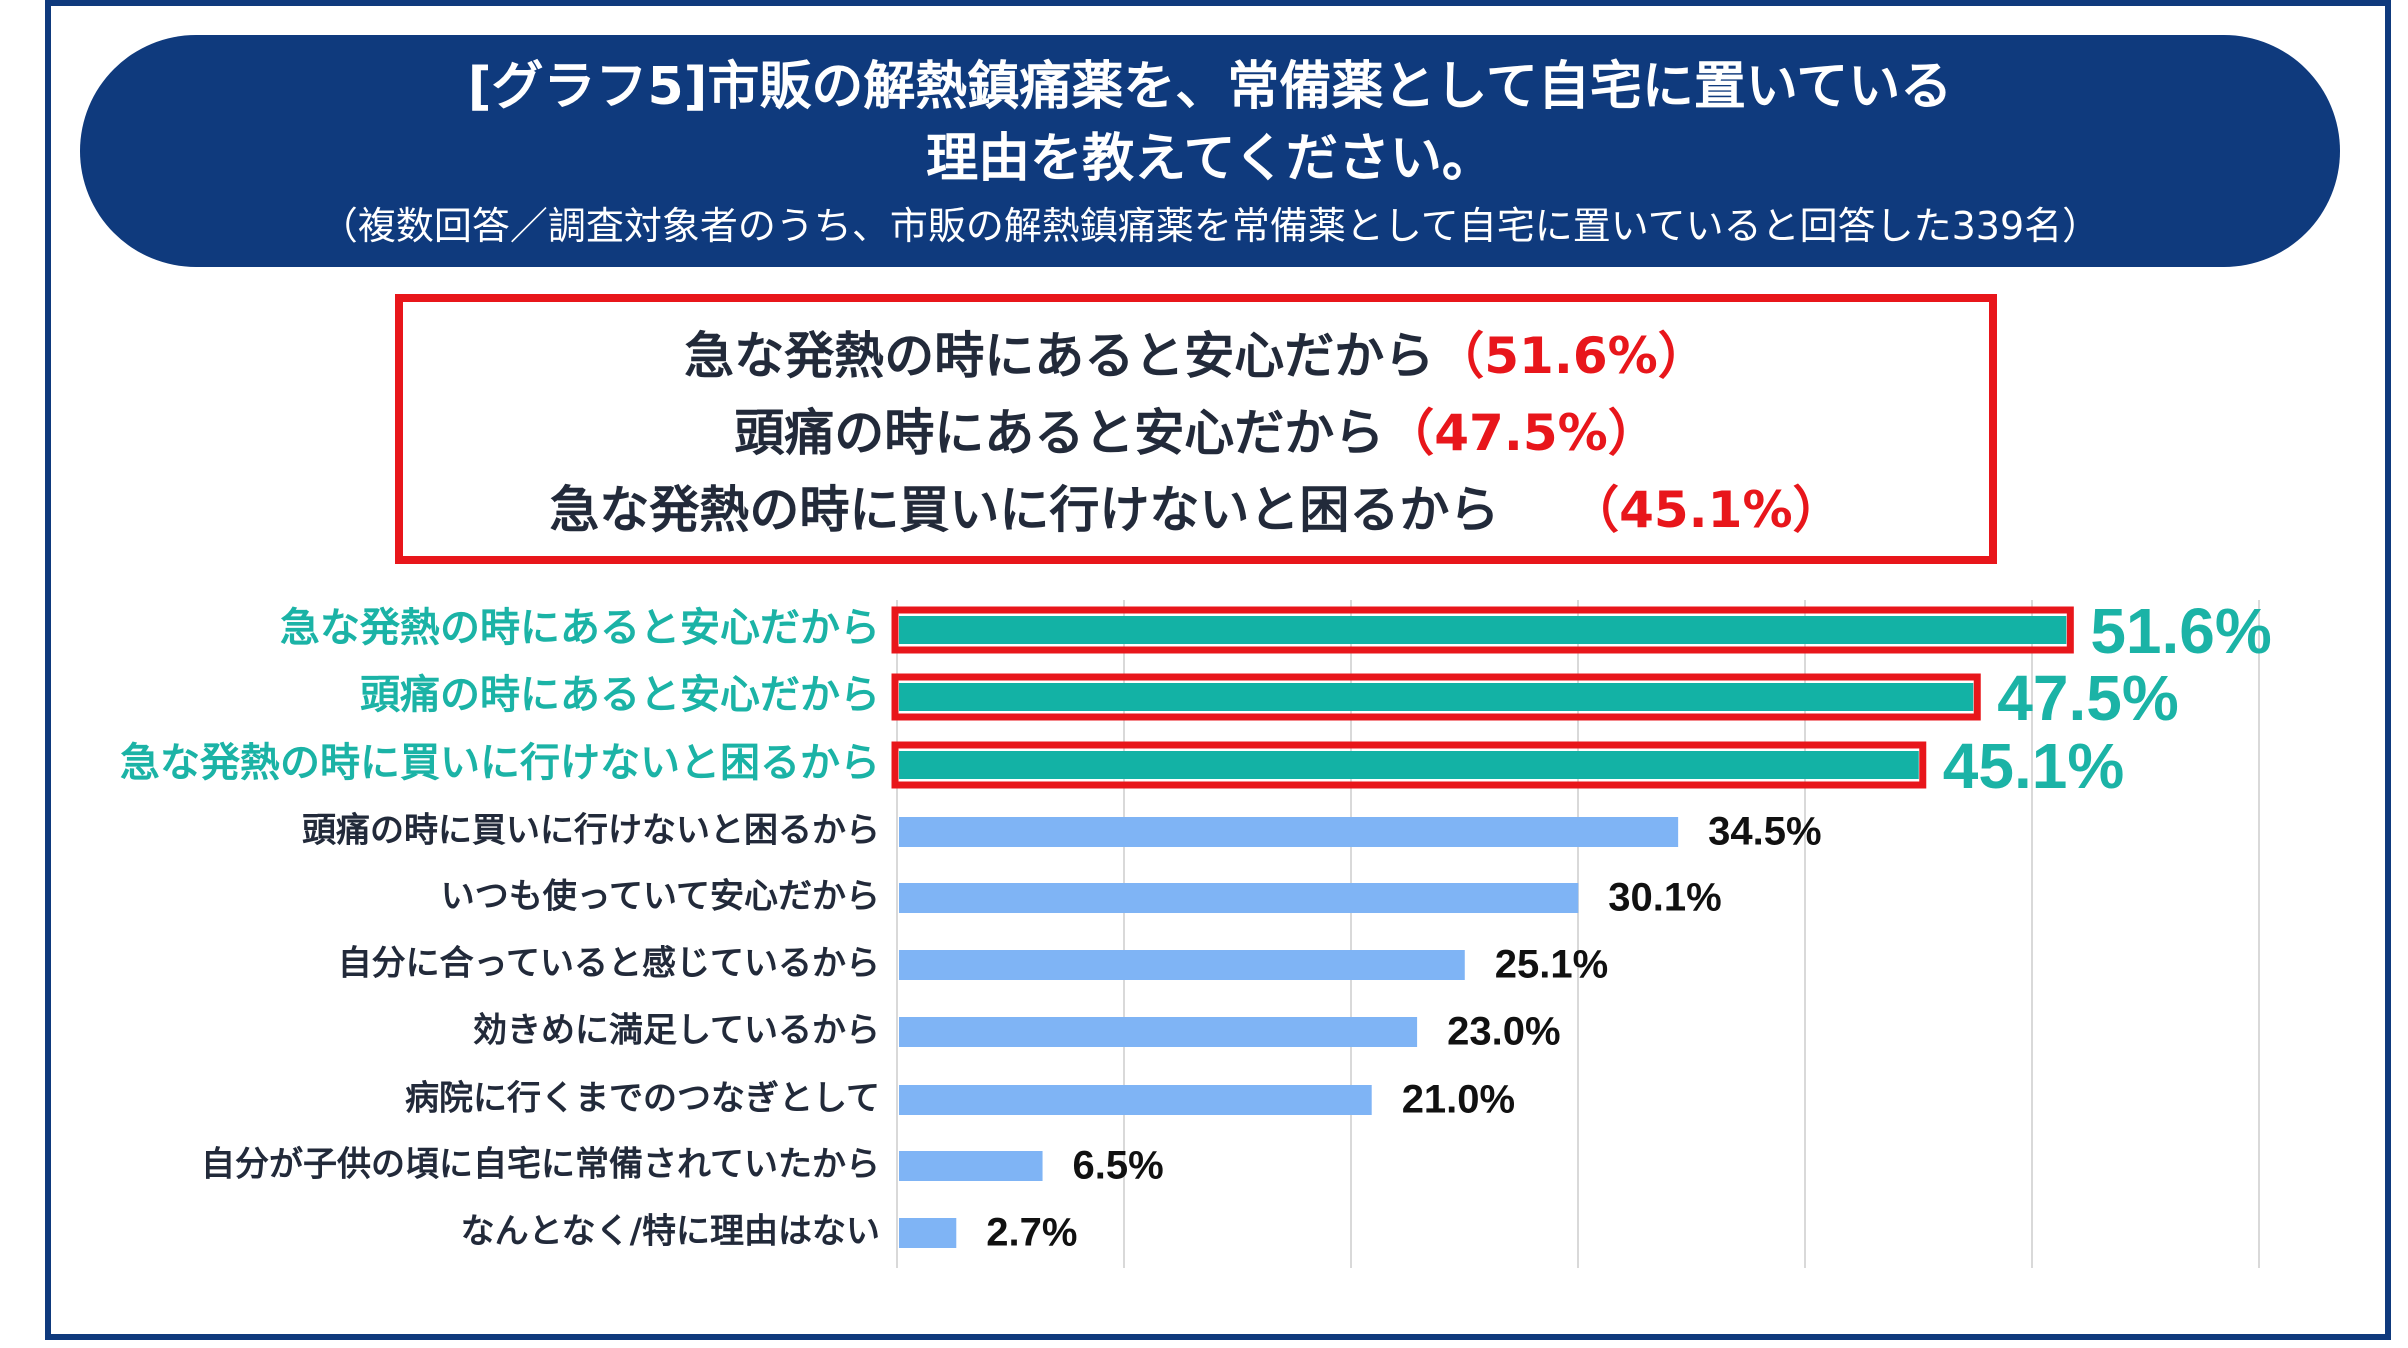  I want to click on value-label: 2.7%, so click(1031, 1233).